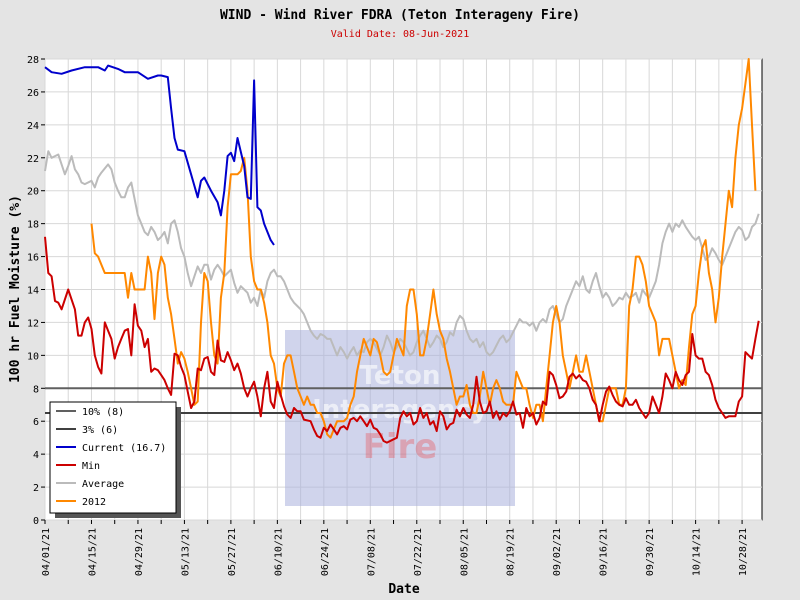 The width and height of the screenshot is (800, 600). What do you see at coordinates (91, 466) in the screenshot?
I see `legend-label: Min` at bounding box center [91, 466].